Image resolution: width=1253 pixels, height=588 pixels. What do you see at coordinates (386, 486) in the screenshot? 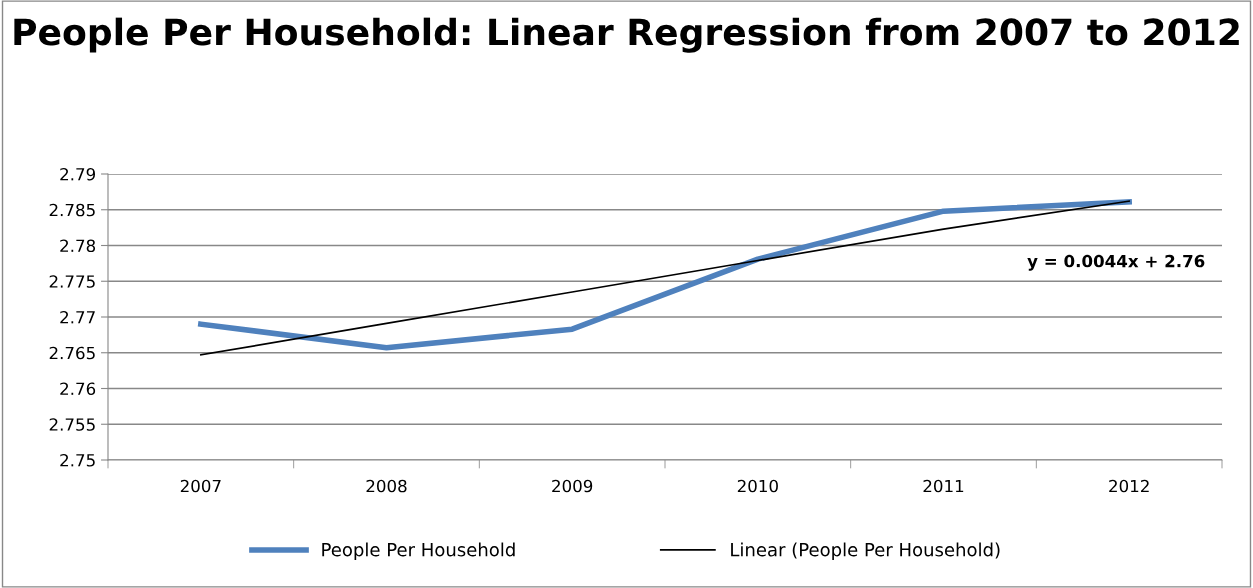
I see `x-tick-label: 2008` at bounding box center [386, 486].